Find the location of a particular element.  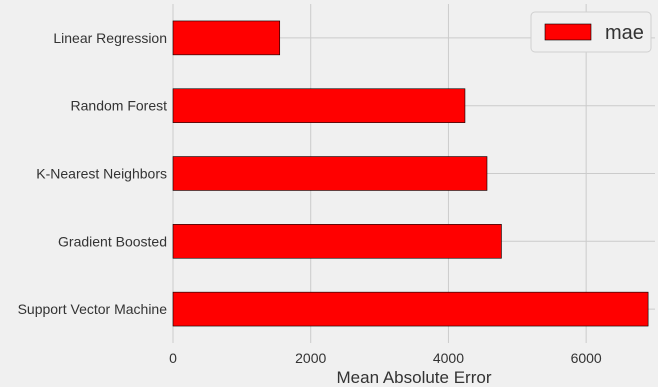

bar-linear-regression is located at coordinates (226, 38).